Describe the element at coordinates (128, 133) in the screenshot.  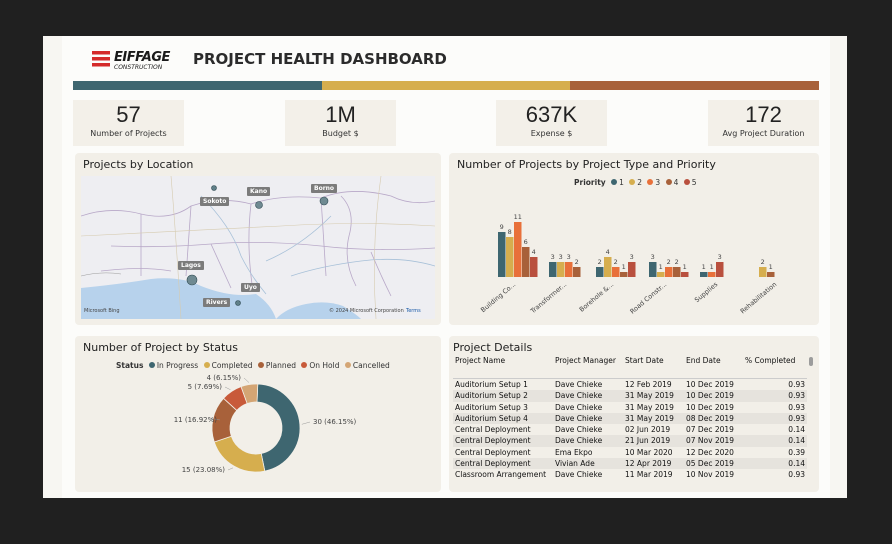
I see `kpi-label: Number of Projects` at that location.